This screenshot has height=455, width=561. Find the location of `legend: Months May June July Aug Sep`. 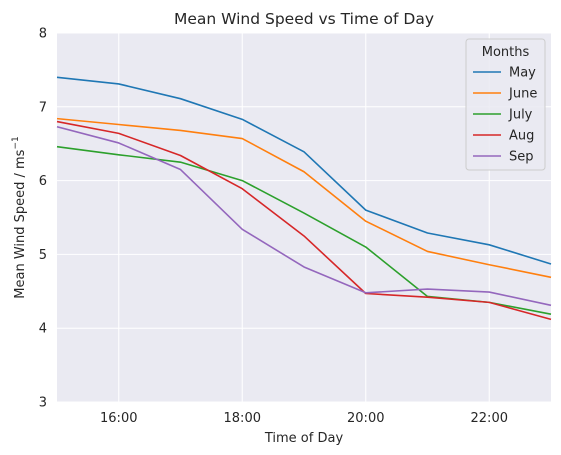

legend: Months May June July Aug Sep is located at coordinates (505, 104).